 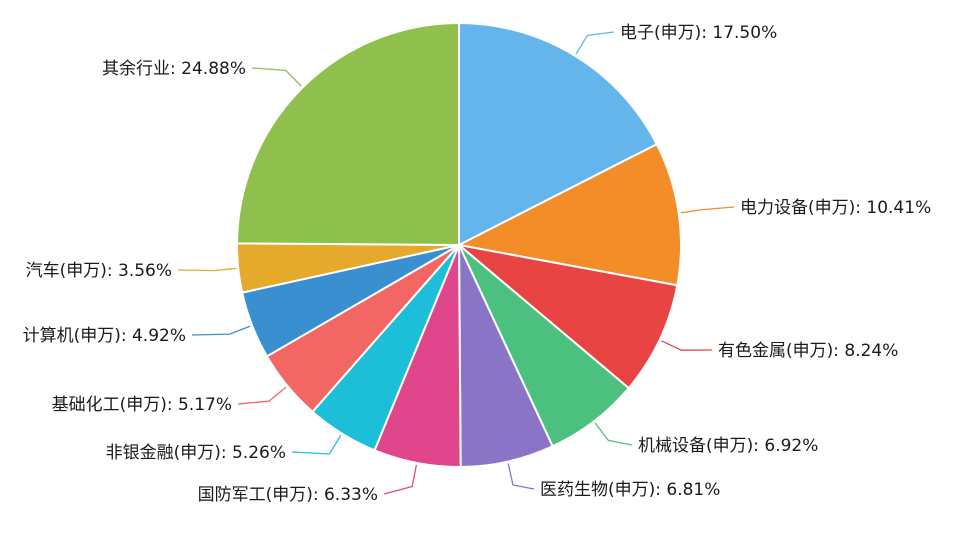 I want to click on slice-label: 医药生物(申万): 6.81%, so click(x=630, y=490).